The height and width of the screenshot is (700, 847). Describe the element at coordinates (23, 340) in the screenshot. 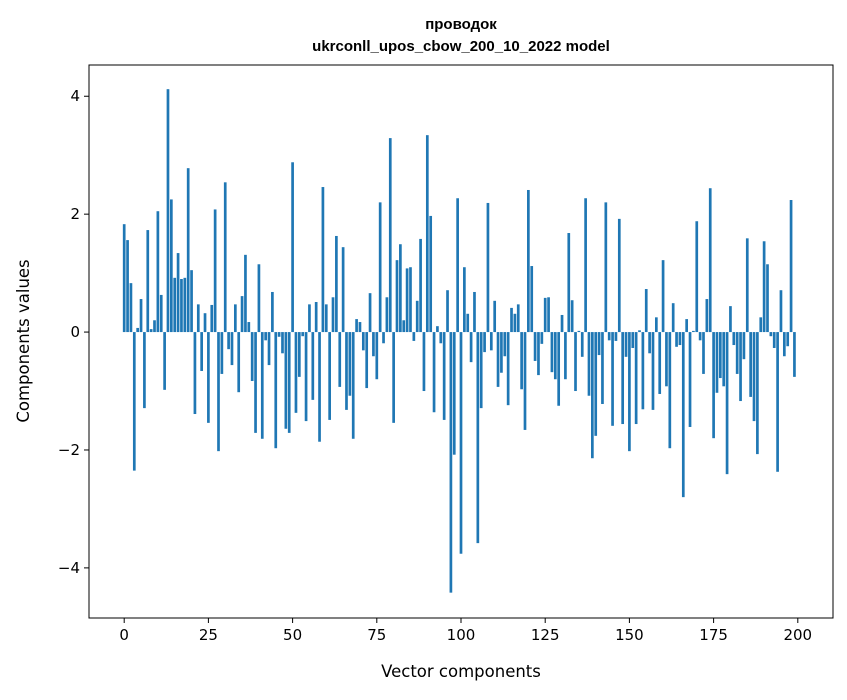

I see `y-axis-label: Components values` at that location.